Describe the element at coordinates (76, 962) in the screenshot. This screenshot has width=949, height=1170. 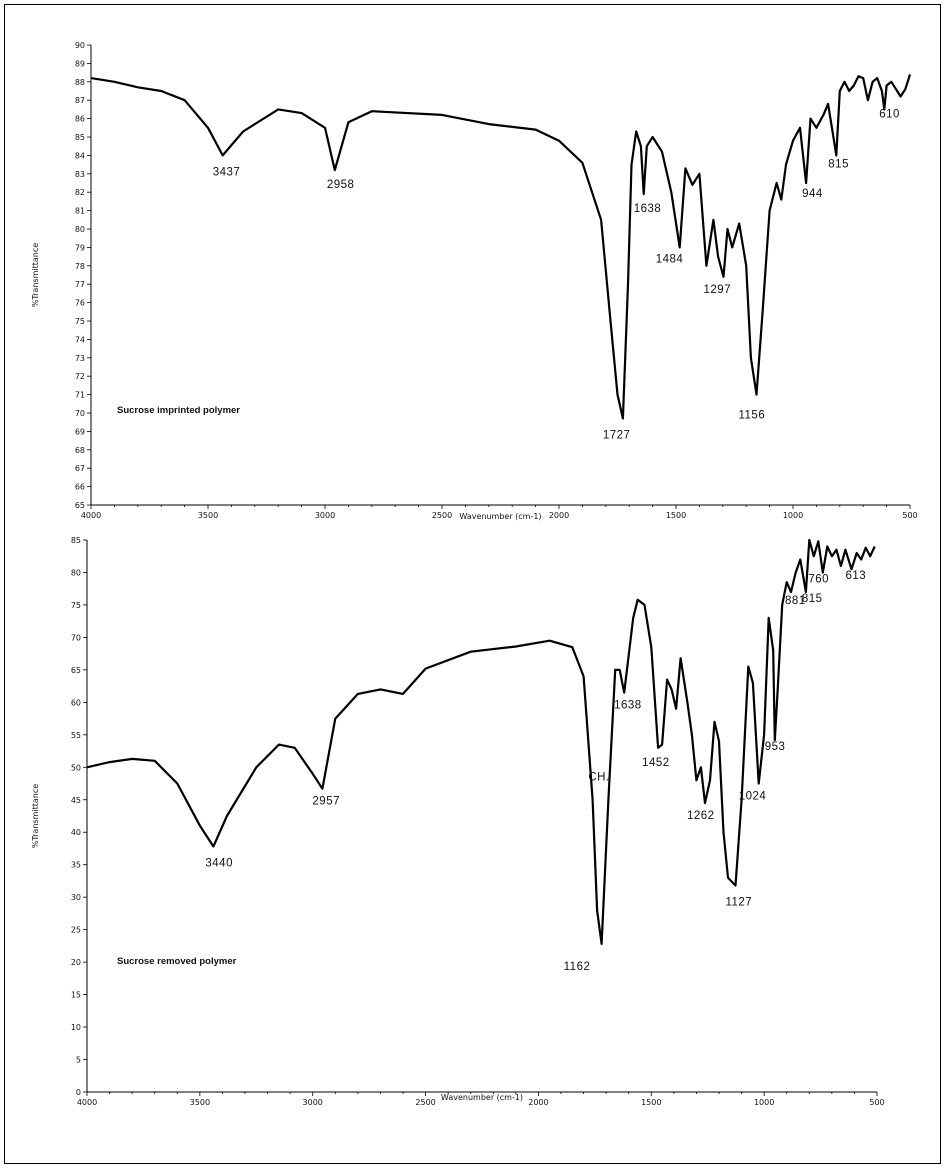
I see `y-tick-label: 20` at that location.